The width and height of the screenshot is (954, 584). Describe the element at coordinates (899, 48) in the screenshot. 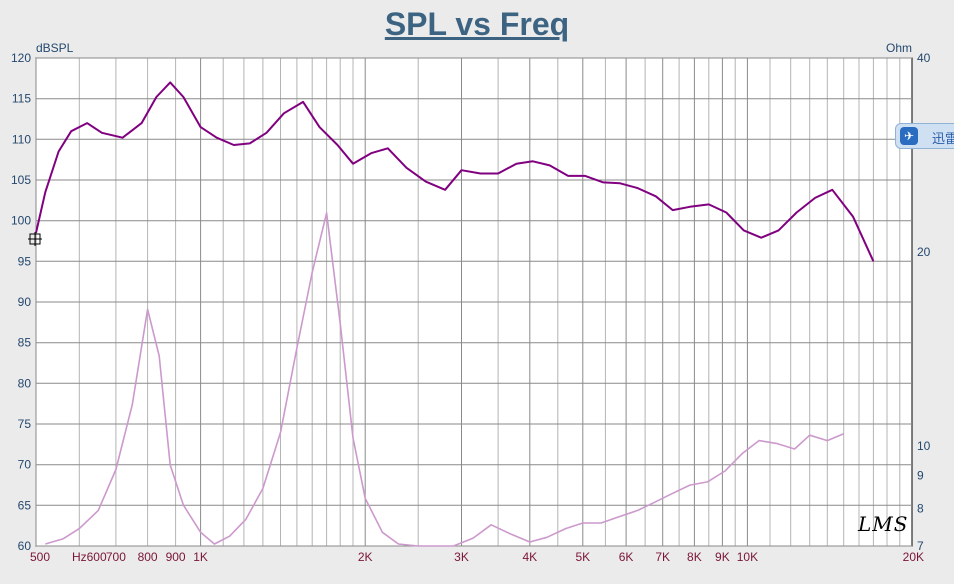

I see `y-right-axis-label: Ohm` at that location.